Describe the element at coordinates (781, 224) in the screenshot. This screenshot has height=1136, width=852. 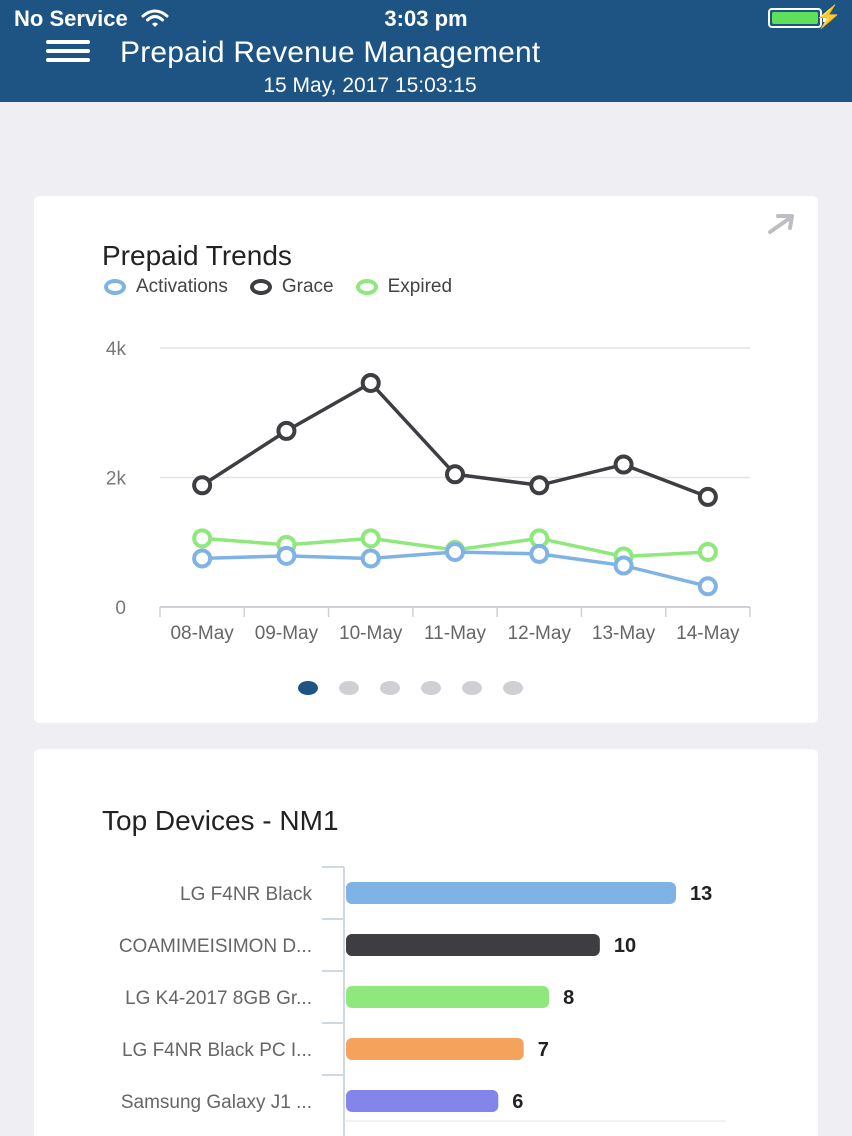
I see `expand-arrow-icon` at that location.